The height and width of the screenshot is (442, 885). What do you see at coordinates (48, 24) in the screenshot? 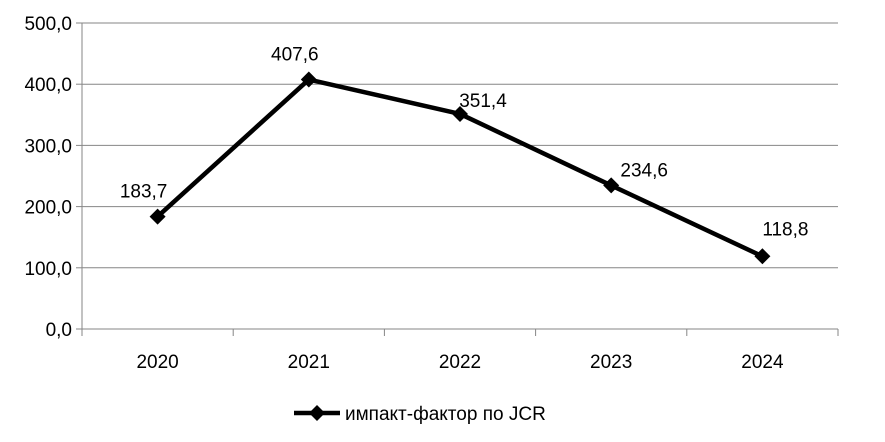
I see `y-tick-label: 500,0` at bounding box center [48, 24].